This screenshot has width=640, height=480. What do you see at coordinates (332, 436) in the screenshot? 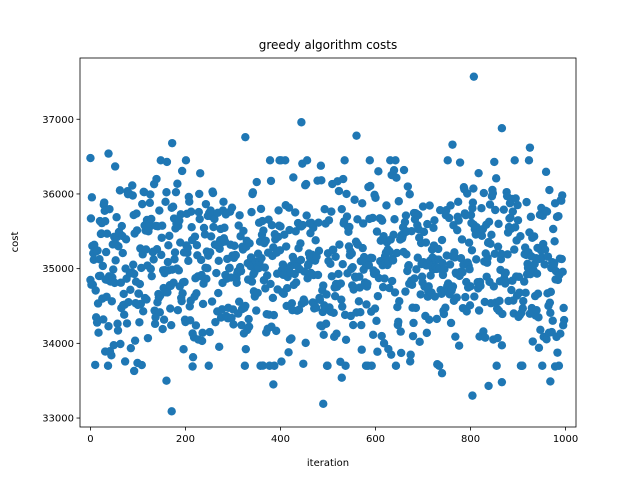
I see `x-axis-ticks: 0 200 400 600 800 1000` at bounding box center [332, 436].